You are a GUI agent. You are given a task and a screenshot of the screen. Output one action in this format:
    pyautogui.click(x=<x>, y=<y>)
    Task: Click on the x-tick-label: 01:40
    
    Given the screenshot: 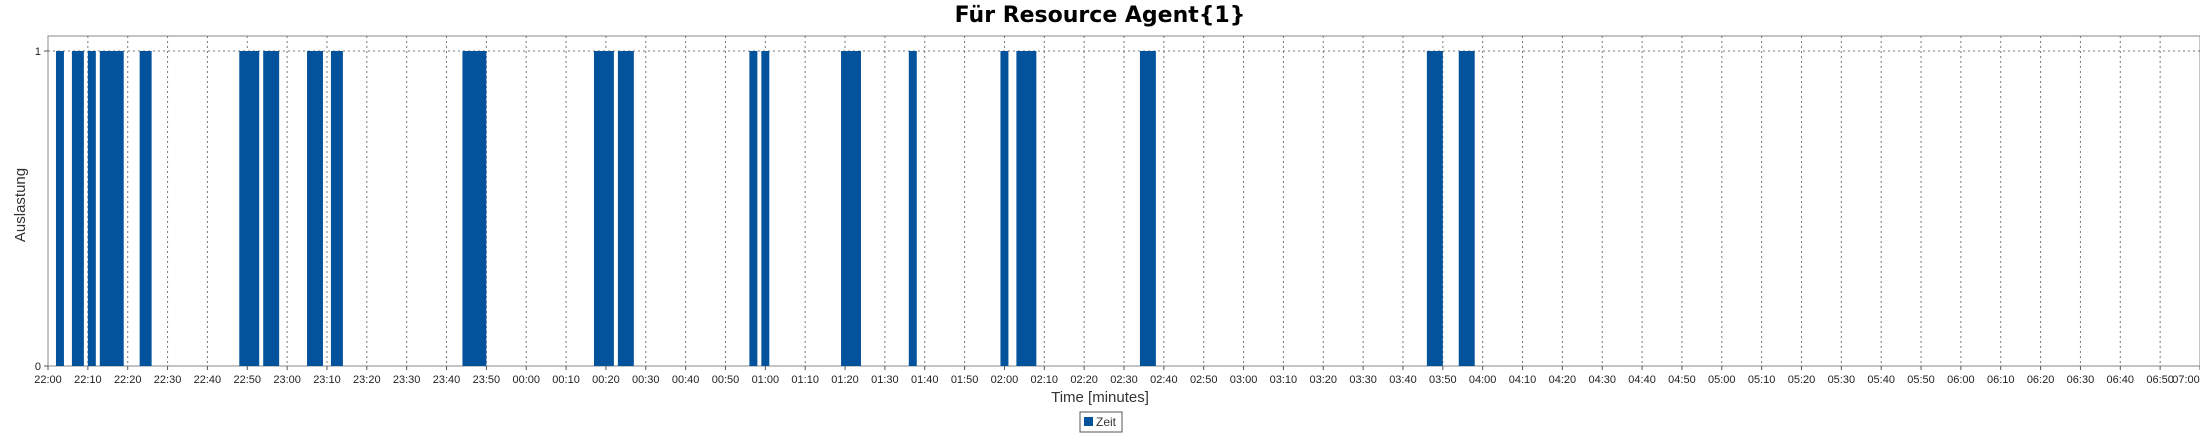 What is the action you would take?
    pyautogui.click(x=925, y=380)
    